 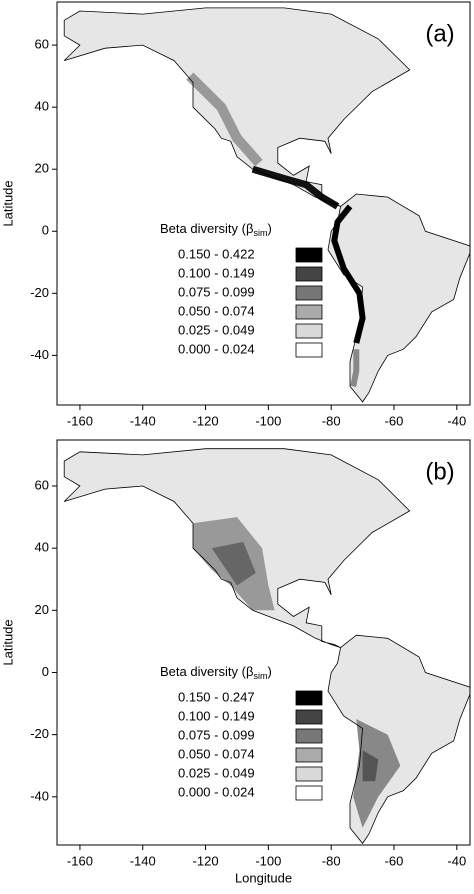 I want to click on land, so click(x=399, y=298).